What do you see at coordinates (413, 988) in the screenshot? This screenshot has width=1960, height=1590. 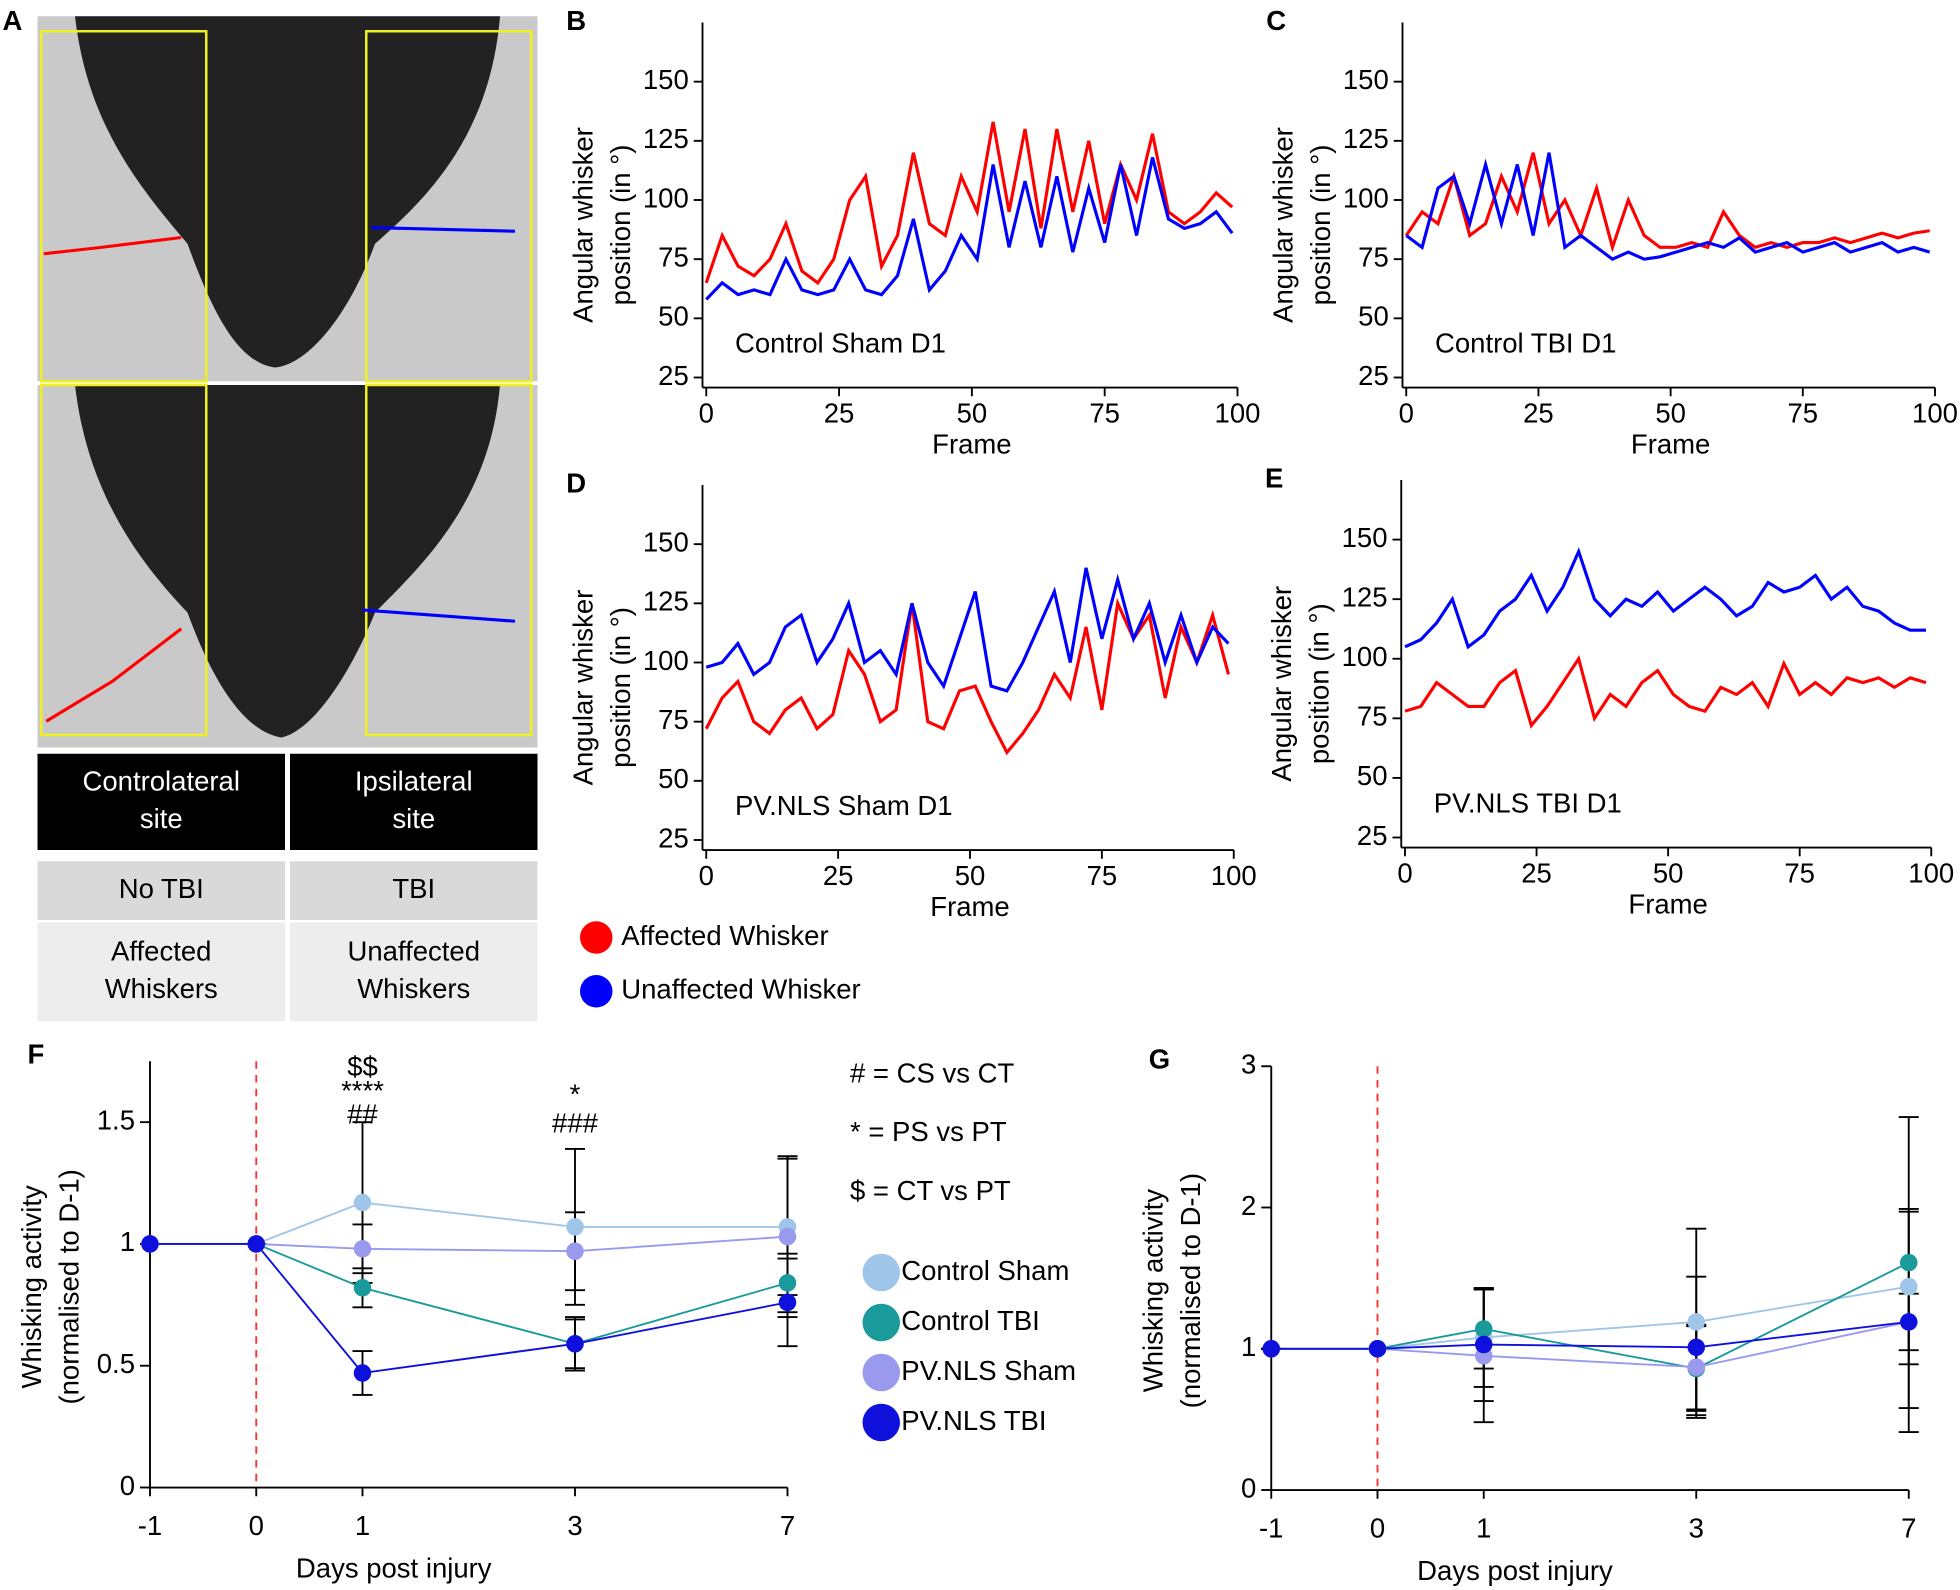 I see `table-text: Whiskers` at bounding box center [413, 988].